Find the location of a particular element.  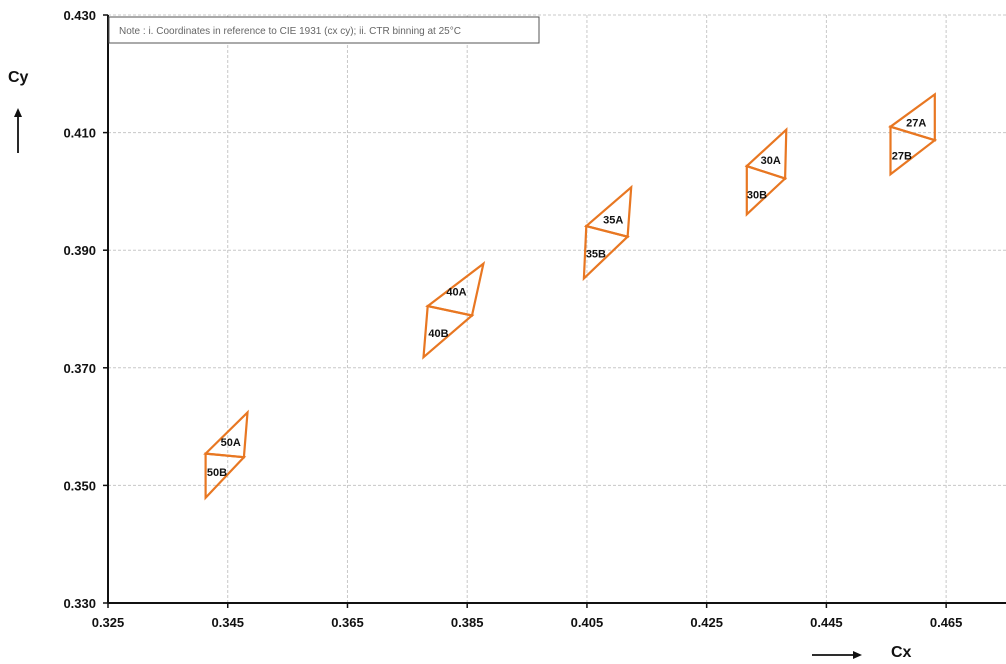

bin-35b-label: 35B is located at coordinates (596, 255).